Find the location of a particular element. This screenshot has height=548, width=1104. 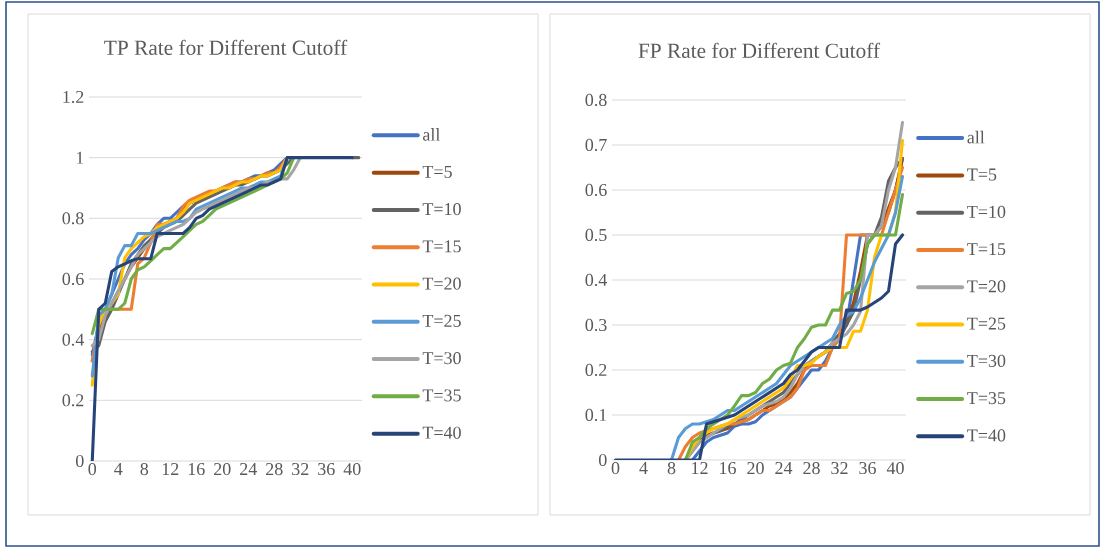

chart-title: TP Rate for Different Cutoff is located at coordinates (226, 47).